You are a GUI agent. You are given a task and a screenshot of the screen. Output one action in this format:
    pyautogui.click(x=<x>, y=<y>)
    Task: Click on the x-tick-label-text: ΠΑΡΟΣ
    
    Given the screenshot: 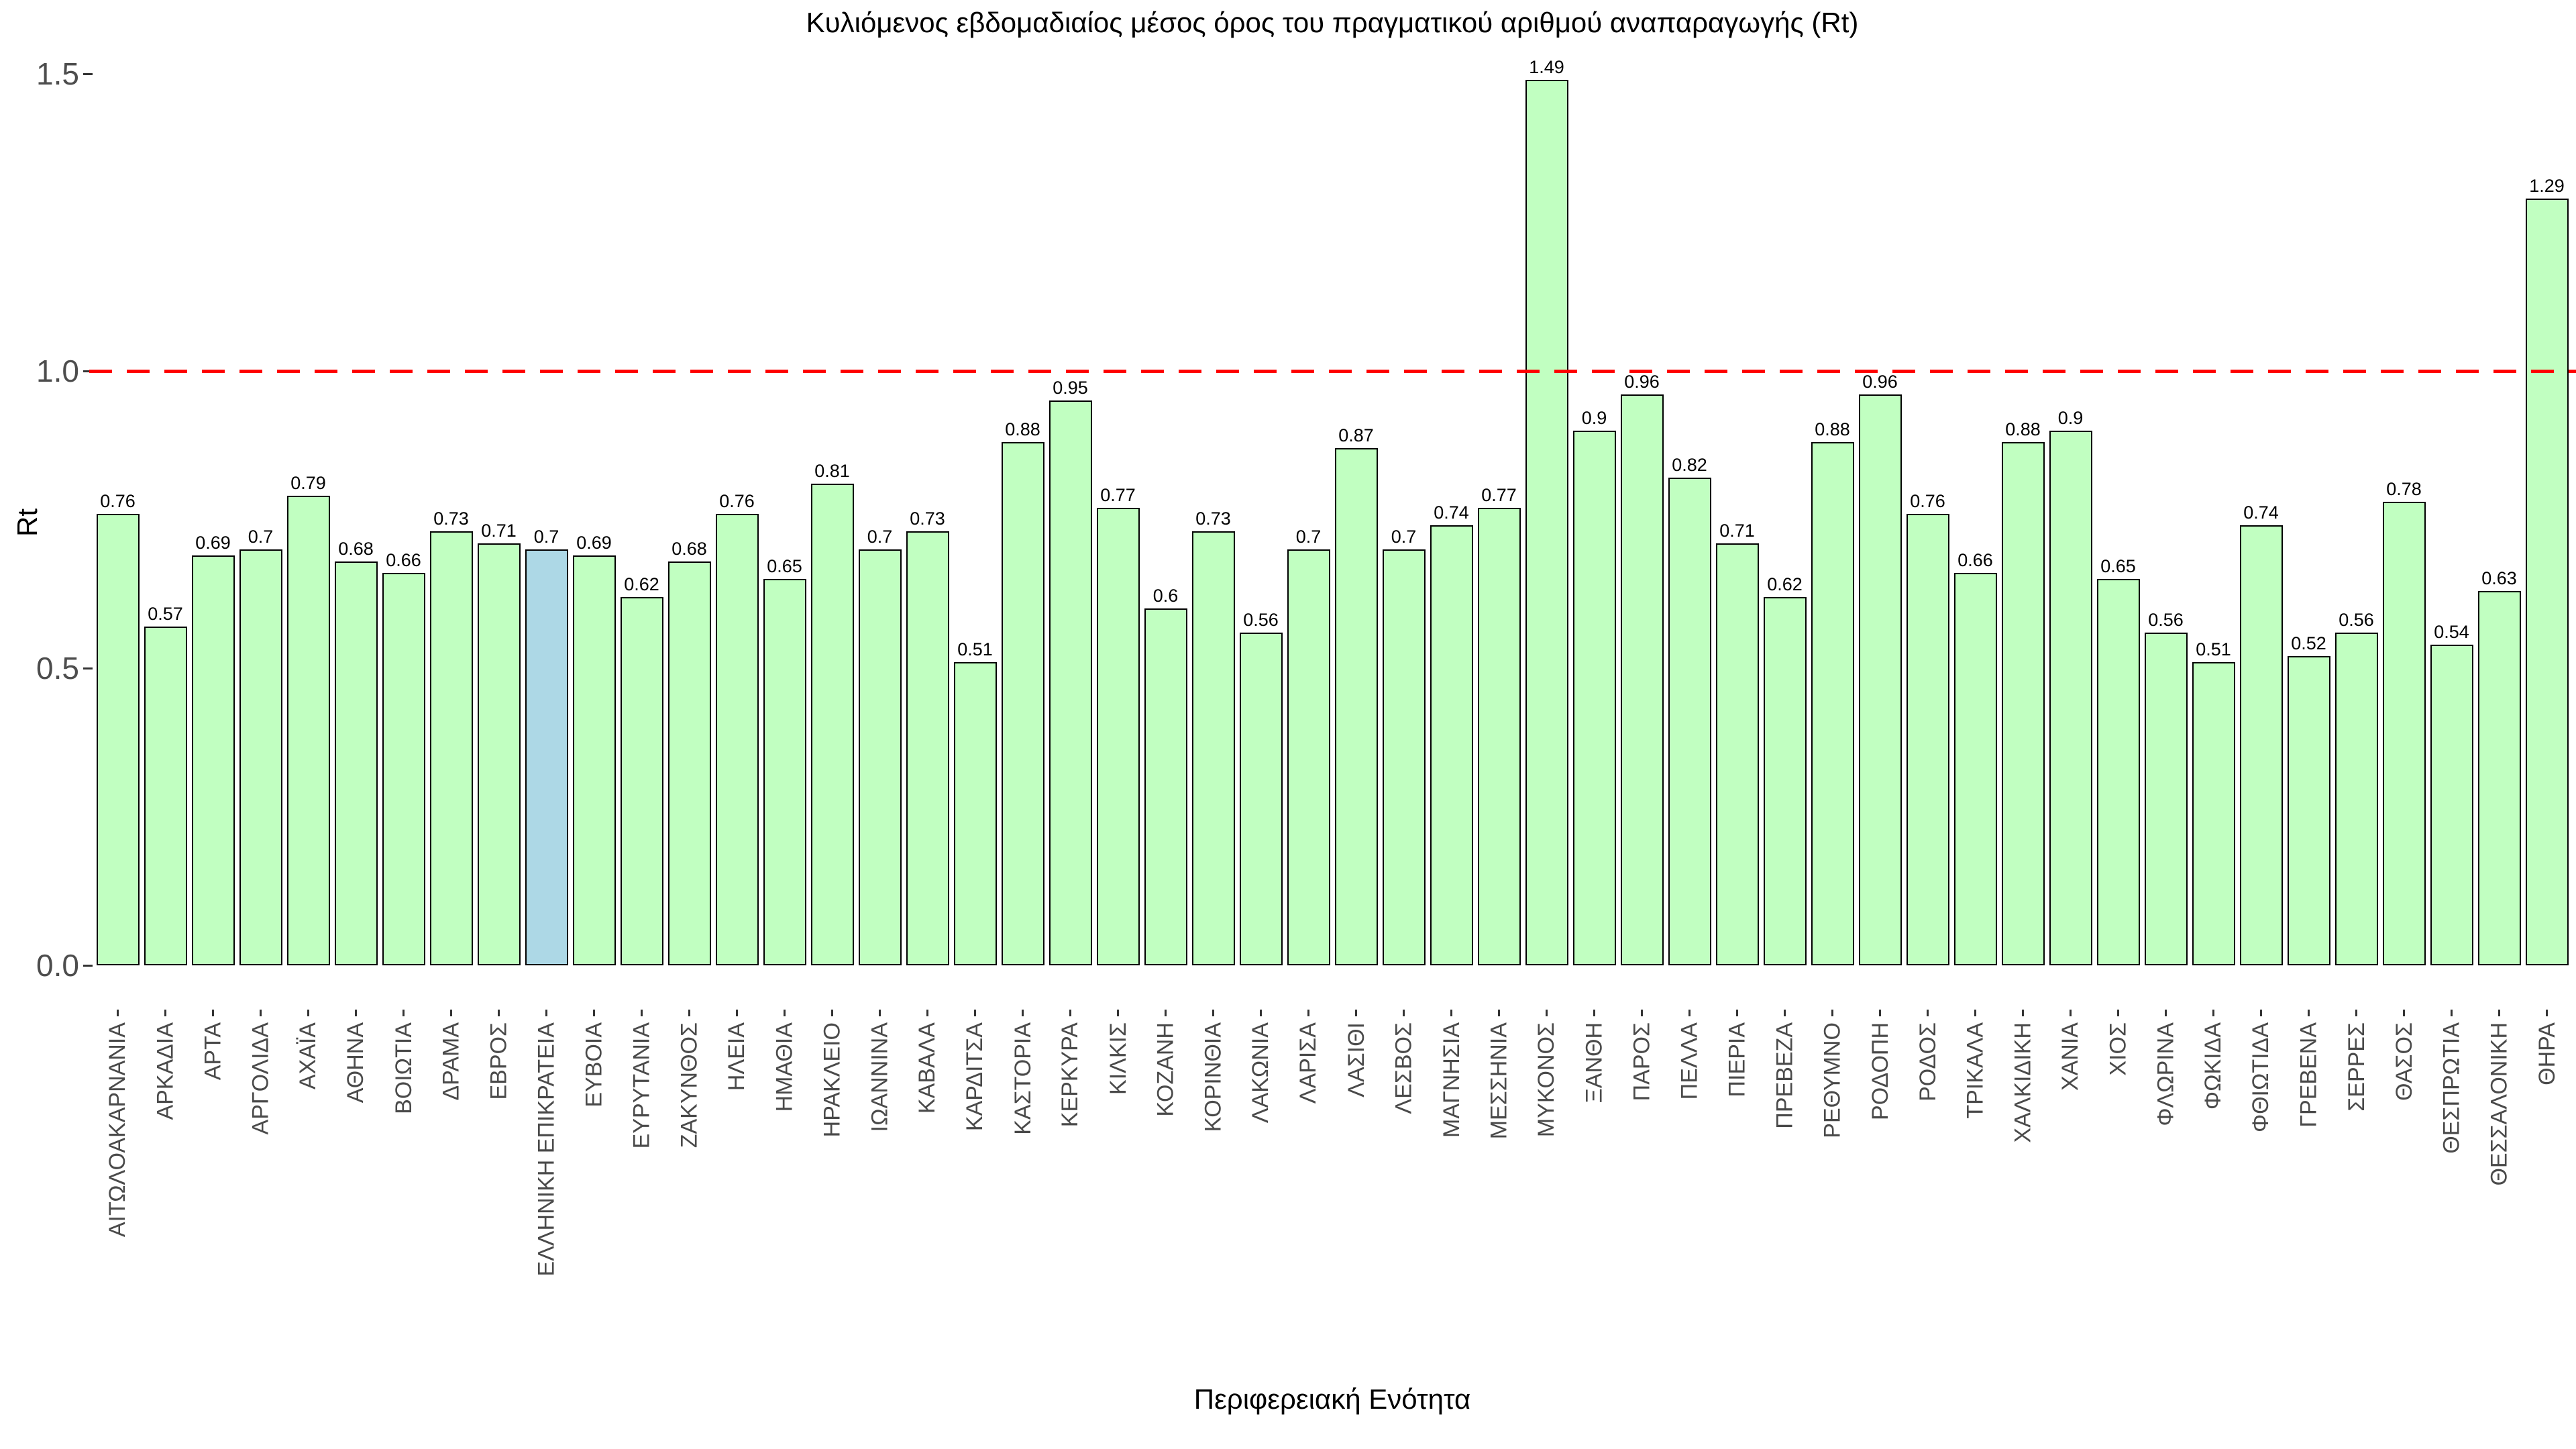 What is the action you would take?
    pyautogui.click(x=1642, y=1062)
    